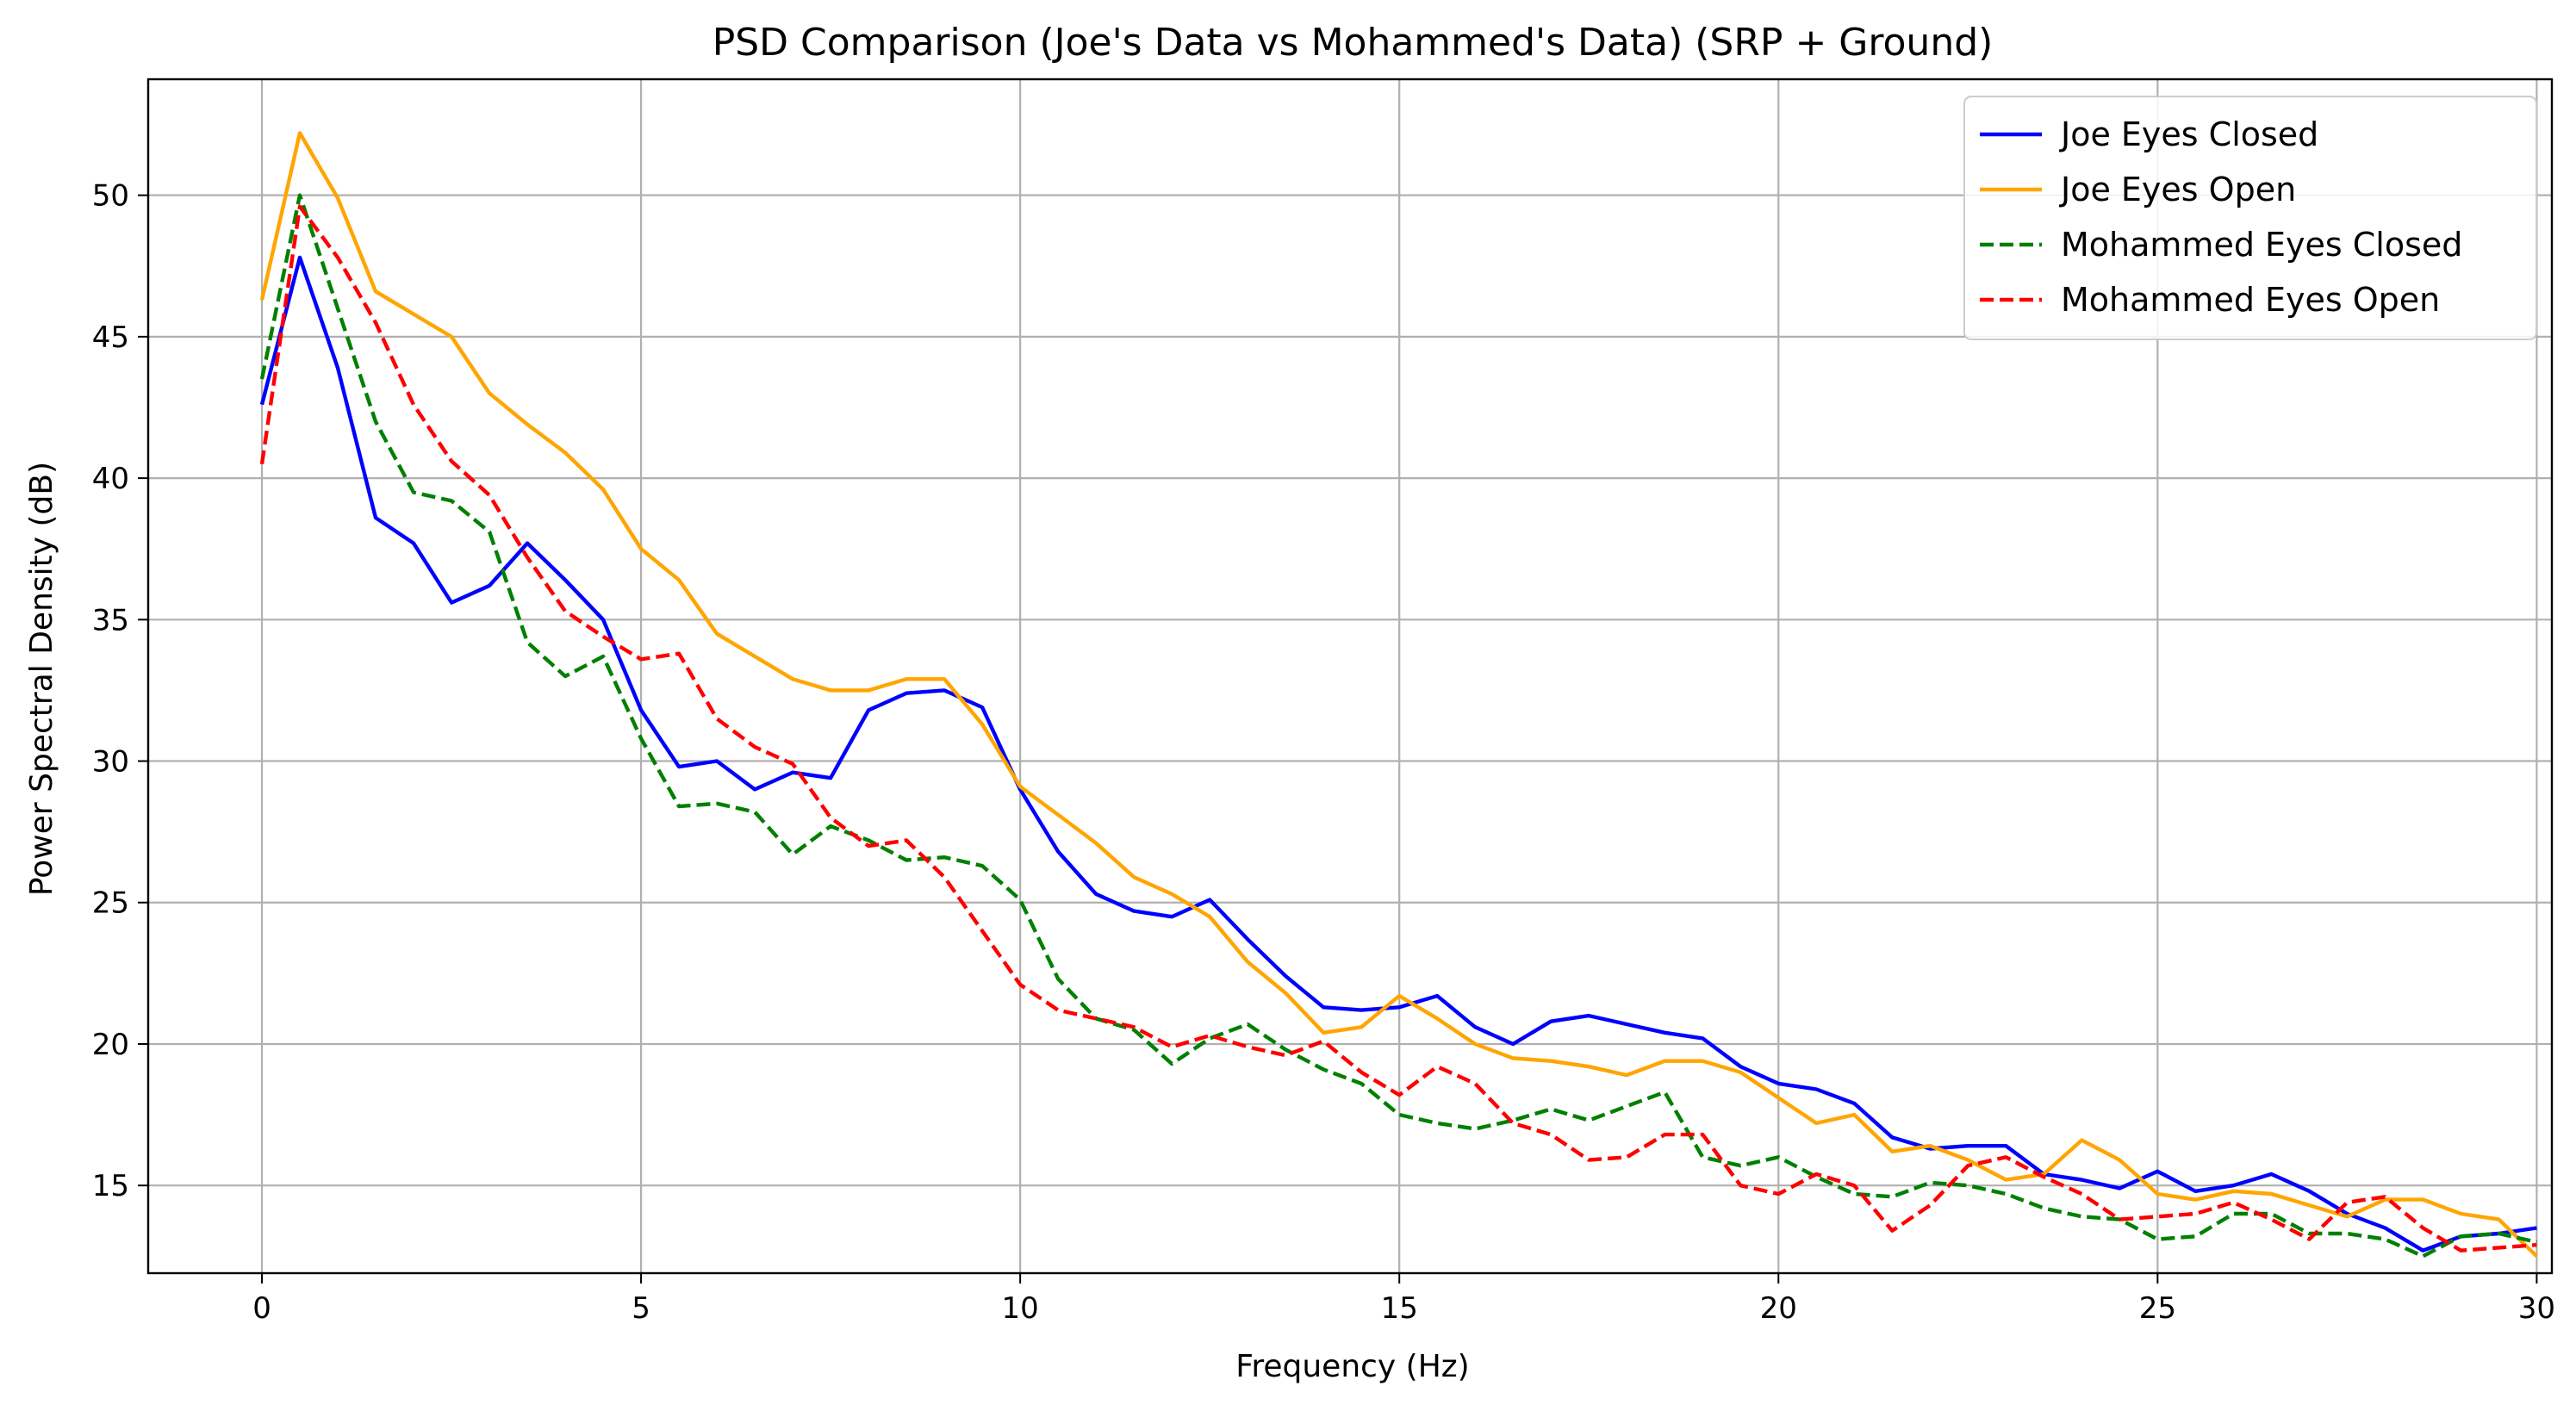 This screenshot has width=2576, height=1411. I want to click on legend-label: Joe Eyes Closed, so click(2189, 134).